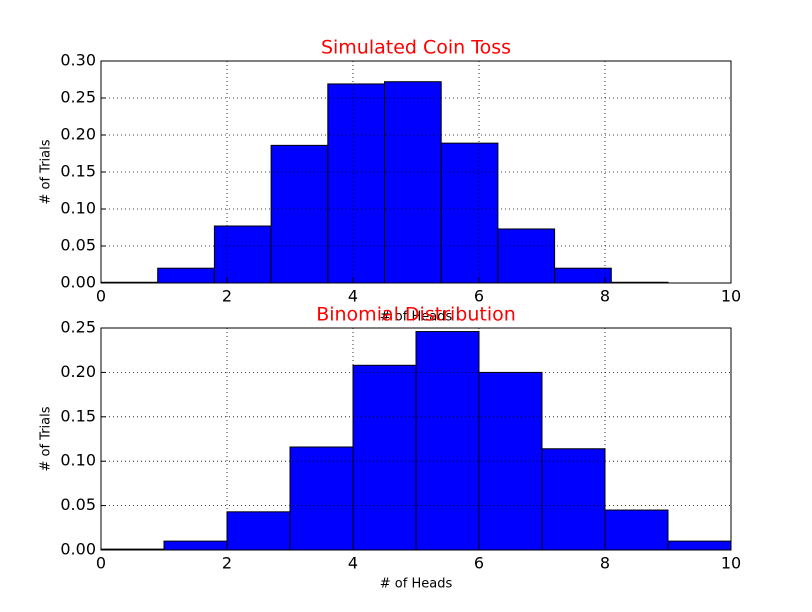  I want to click on chart-title: Binomial Distribution, so click(416, 315).